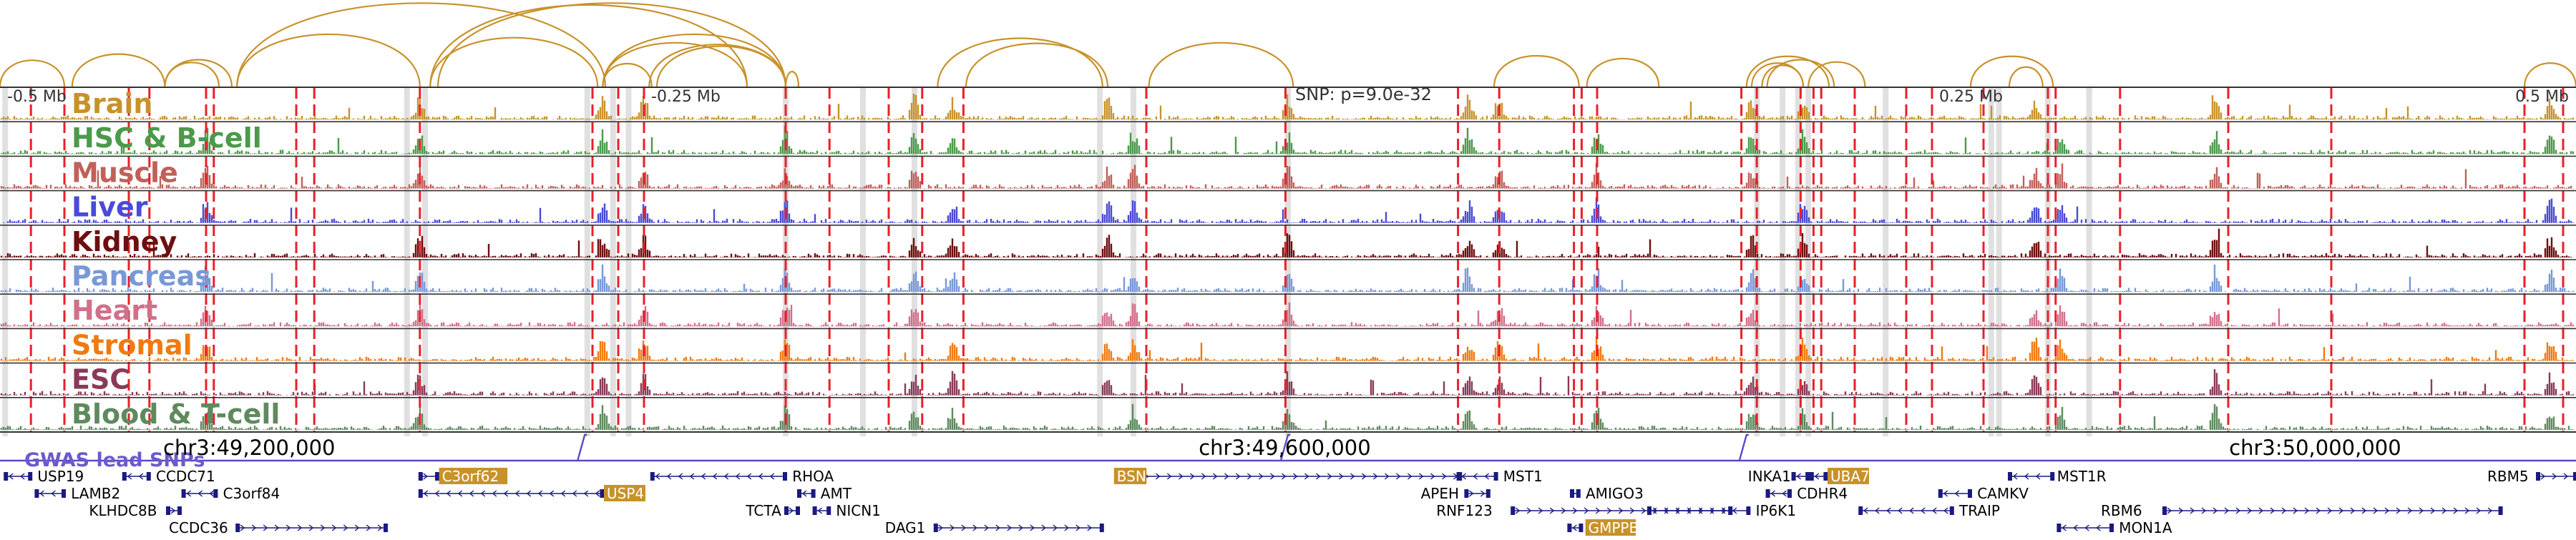 The width and height of the screenshot is (2576, 540). Describe the element at coordinates (114, 460) in the screenshot. I see `gwas-label: GWAS lead SNPs` at that location.